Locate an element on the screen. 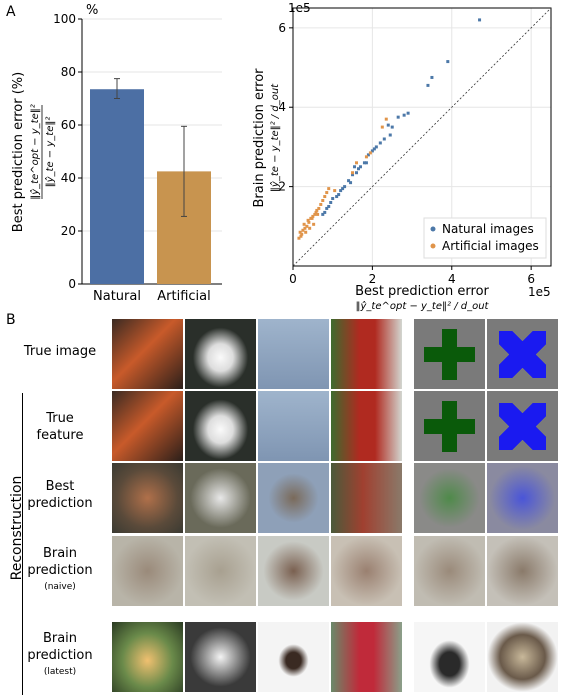 Image resolution: width=563 pixels, height=700 pixels. green-cross-shape is located at coordinates (449, 354).